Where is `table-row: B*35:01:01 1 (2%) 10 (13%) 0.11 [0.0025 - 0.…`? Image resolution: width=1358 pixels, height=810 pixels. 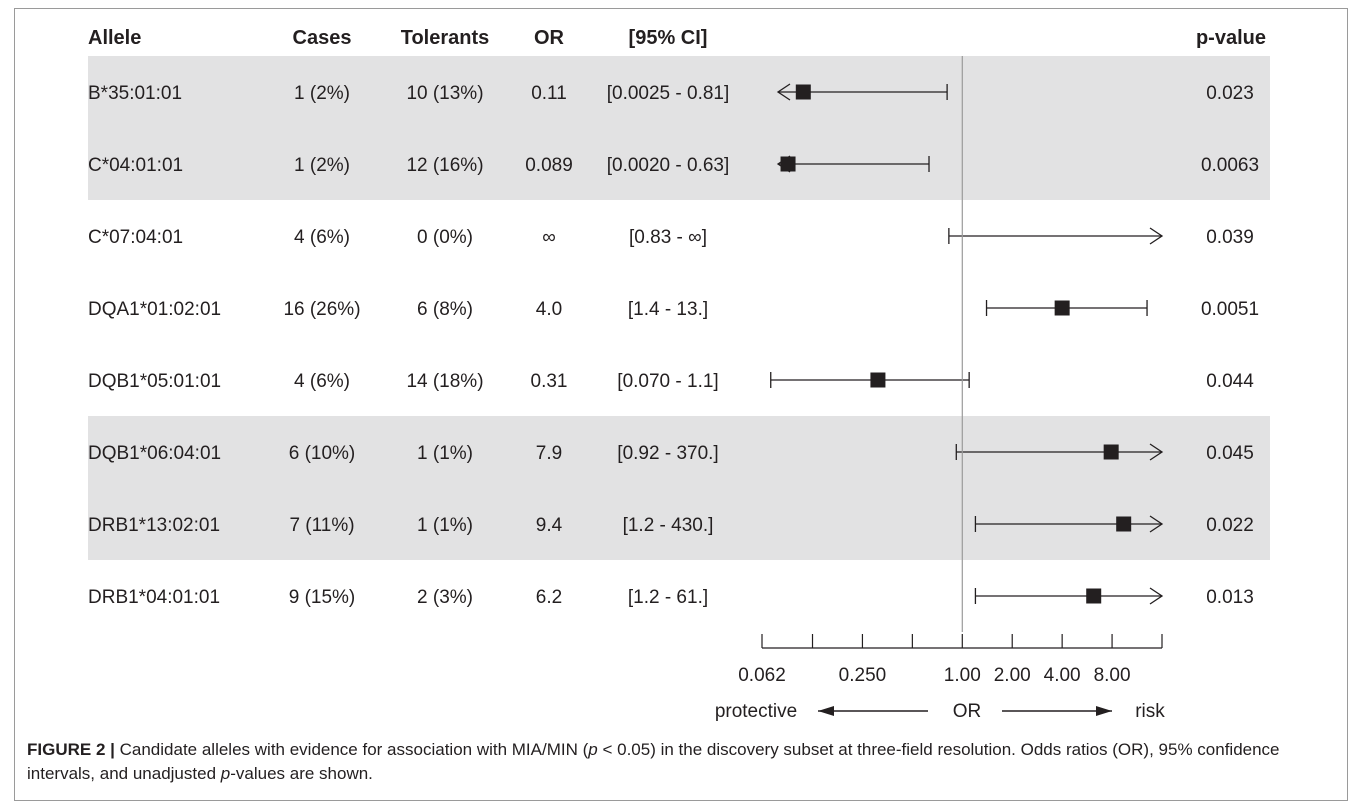 table-row: B*35:01:01 1 (2%) 10 (13%) 0.11 [0.0025 - 0.… is located at coordinates (671, 93).